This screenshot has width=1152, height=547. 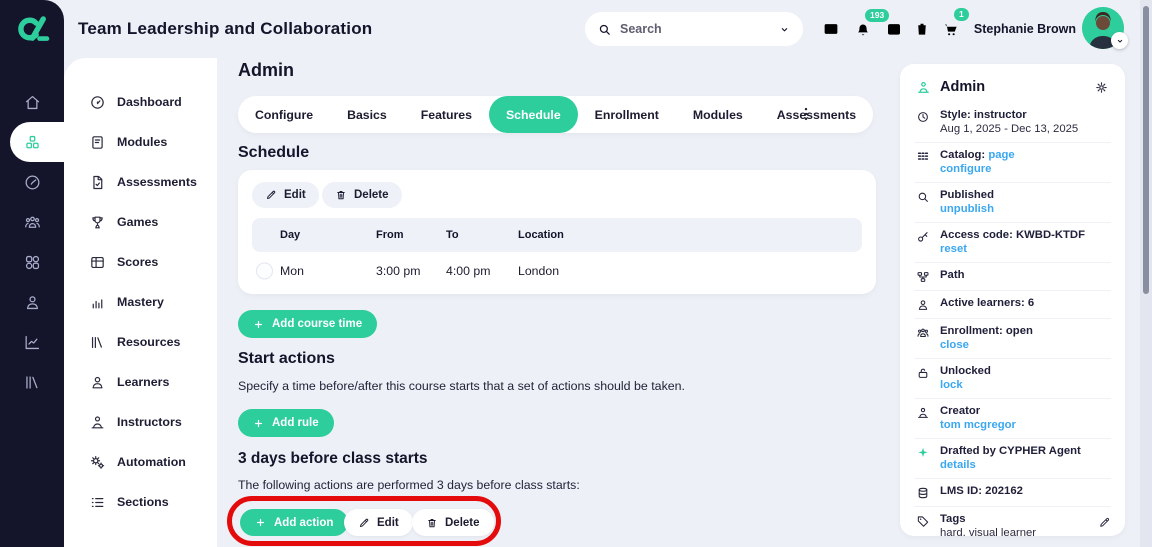 I want to click on profile-menu-chevron, so click(x=1119, y=40).